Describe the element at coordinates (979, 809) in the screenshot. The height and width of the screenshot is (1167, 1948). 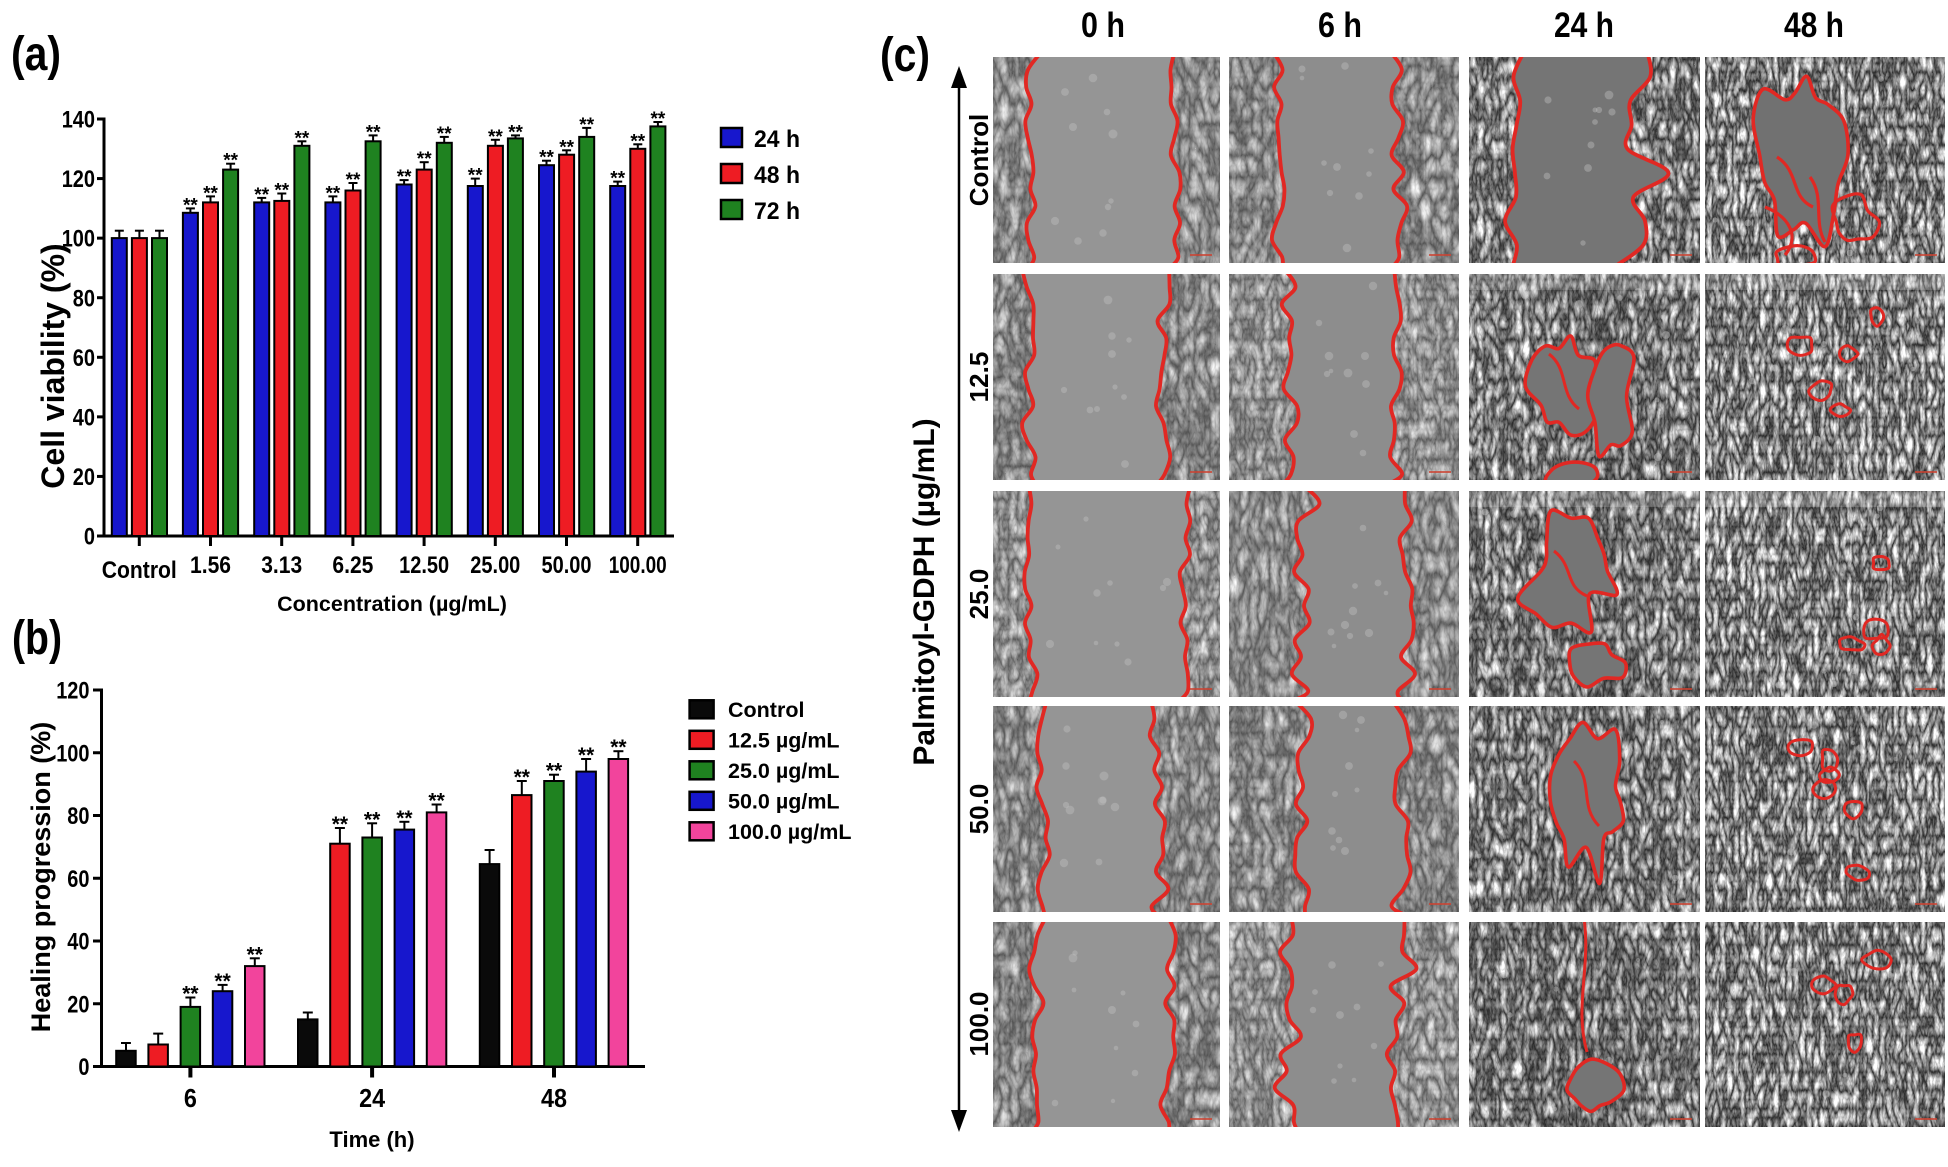
I see `svg-text: 50.0` at that location.